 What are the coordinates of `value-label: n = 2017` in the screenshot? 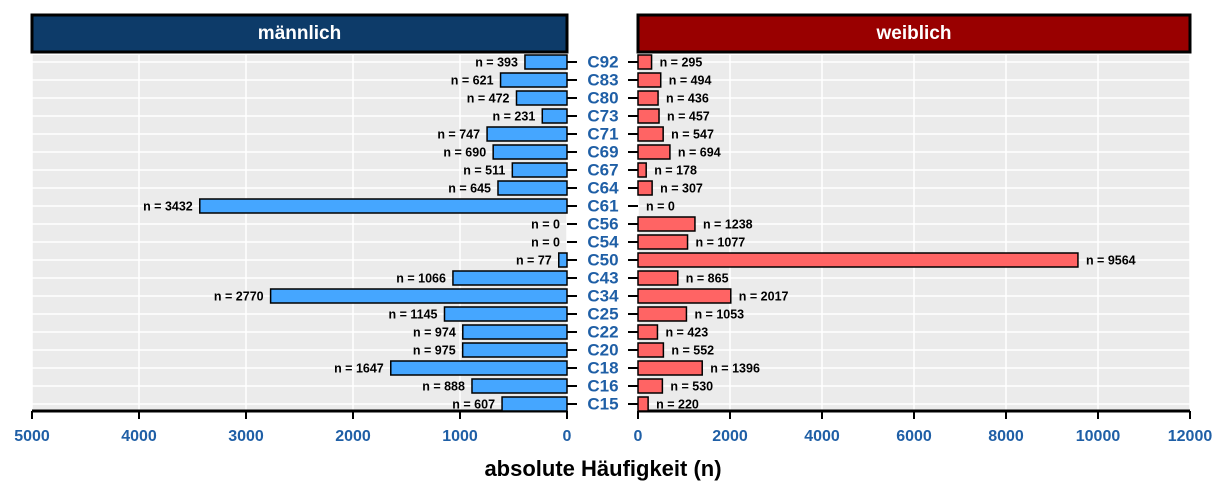 It's located at (764, 296).